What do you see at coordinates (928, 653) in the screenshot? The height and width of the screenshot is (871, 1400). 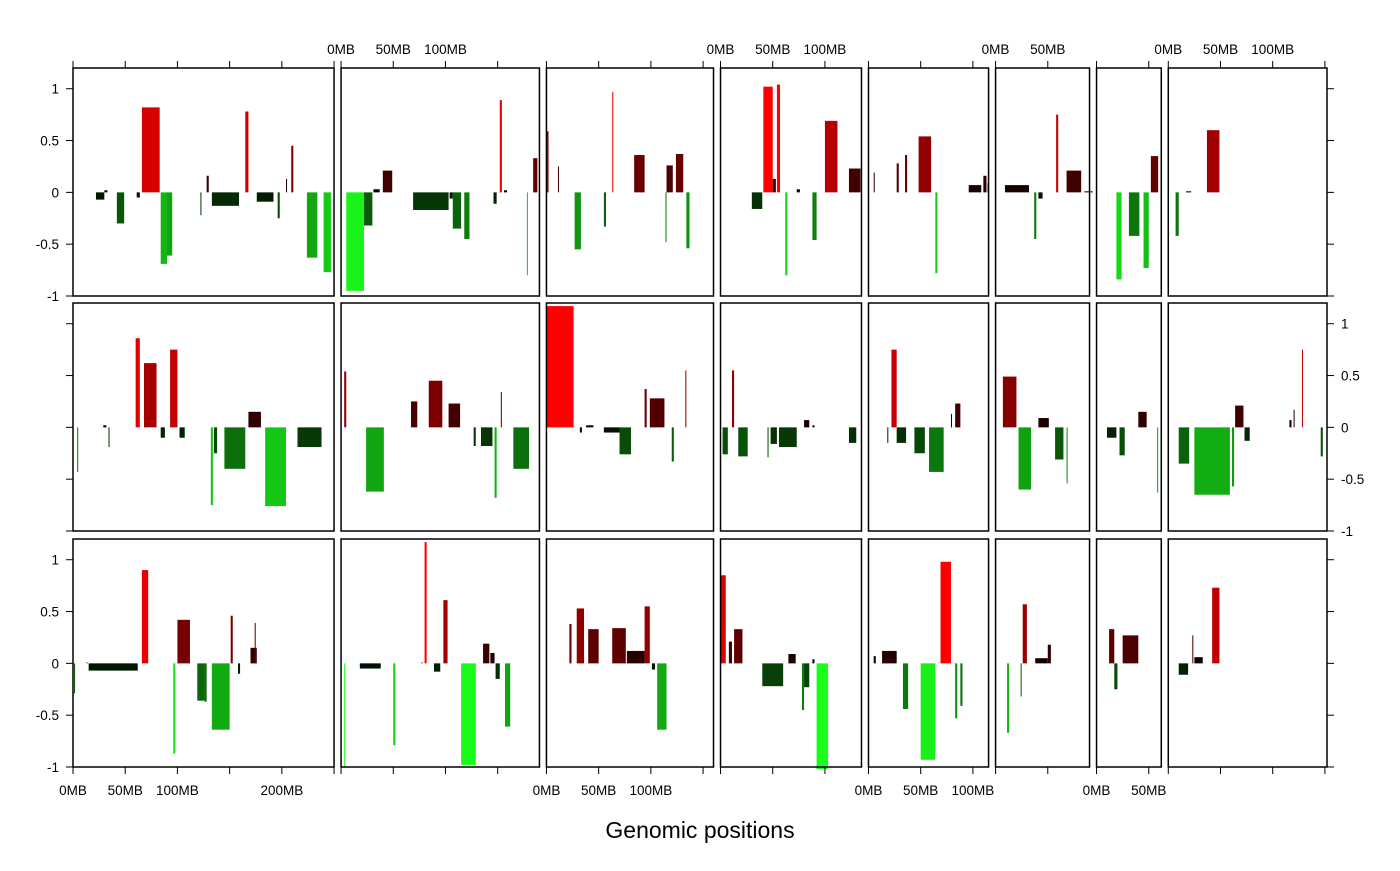 I see `panel-r3-c5` at bounding box center [928, 653].